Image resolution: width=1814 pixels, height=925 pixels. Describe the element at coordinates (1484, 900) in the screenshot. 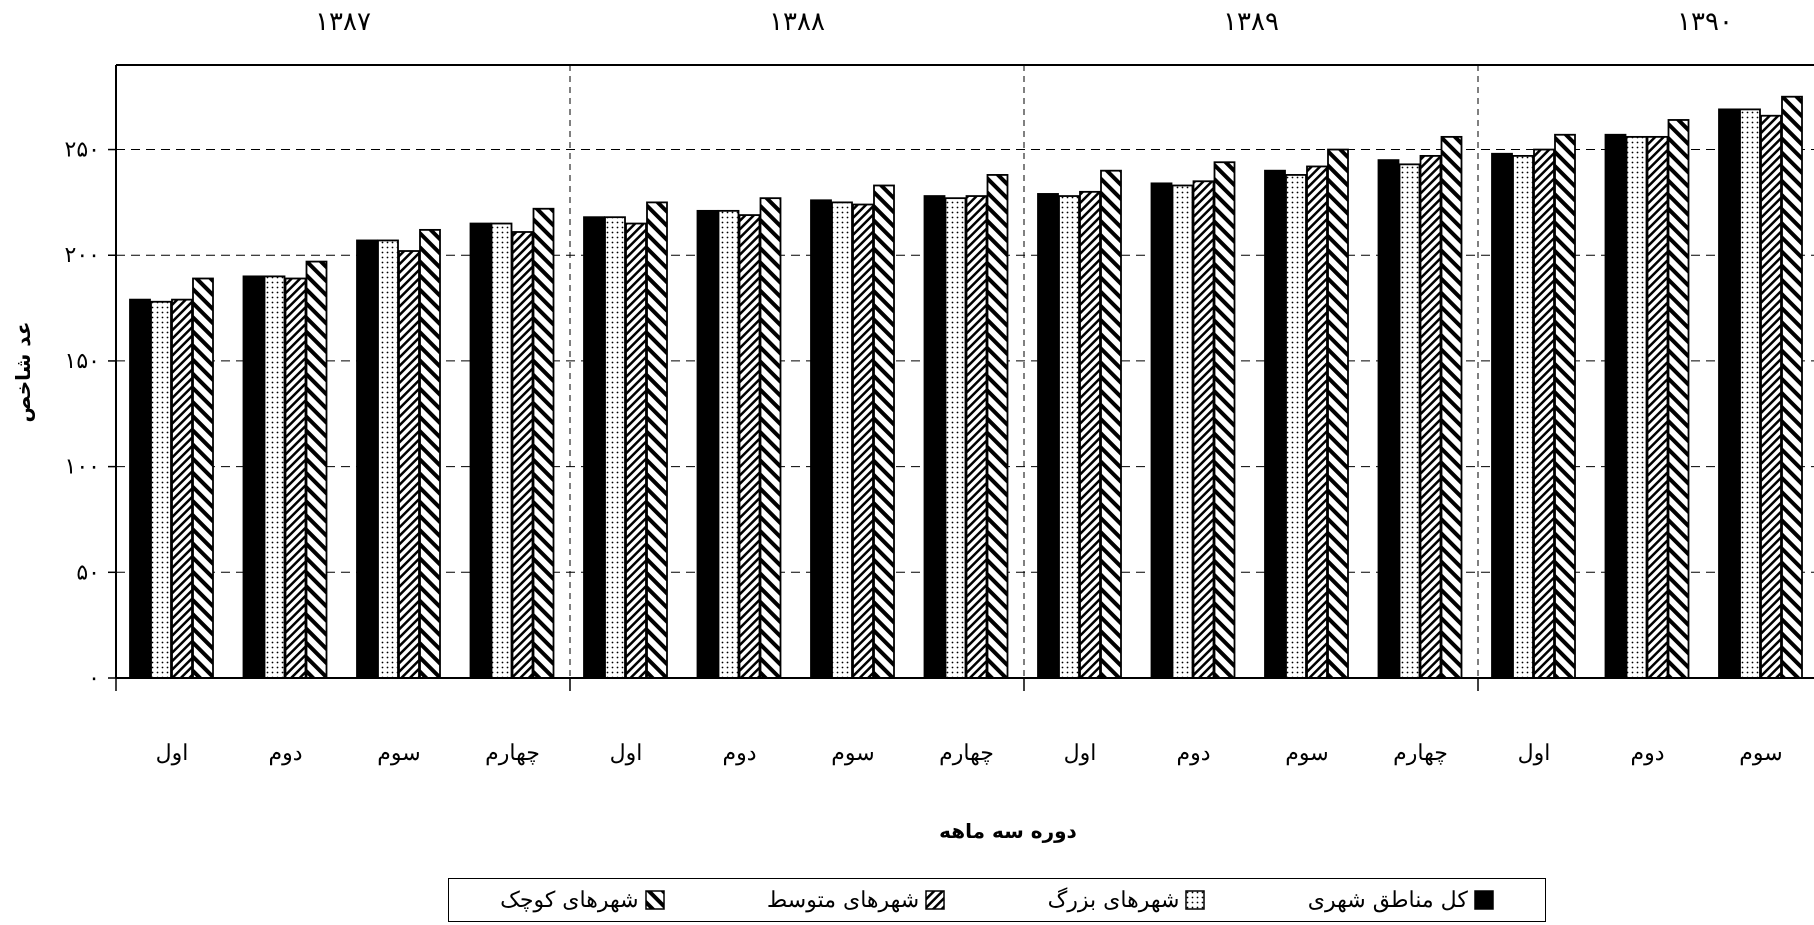

I see `legend-swatch-solid` at that location.